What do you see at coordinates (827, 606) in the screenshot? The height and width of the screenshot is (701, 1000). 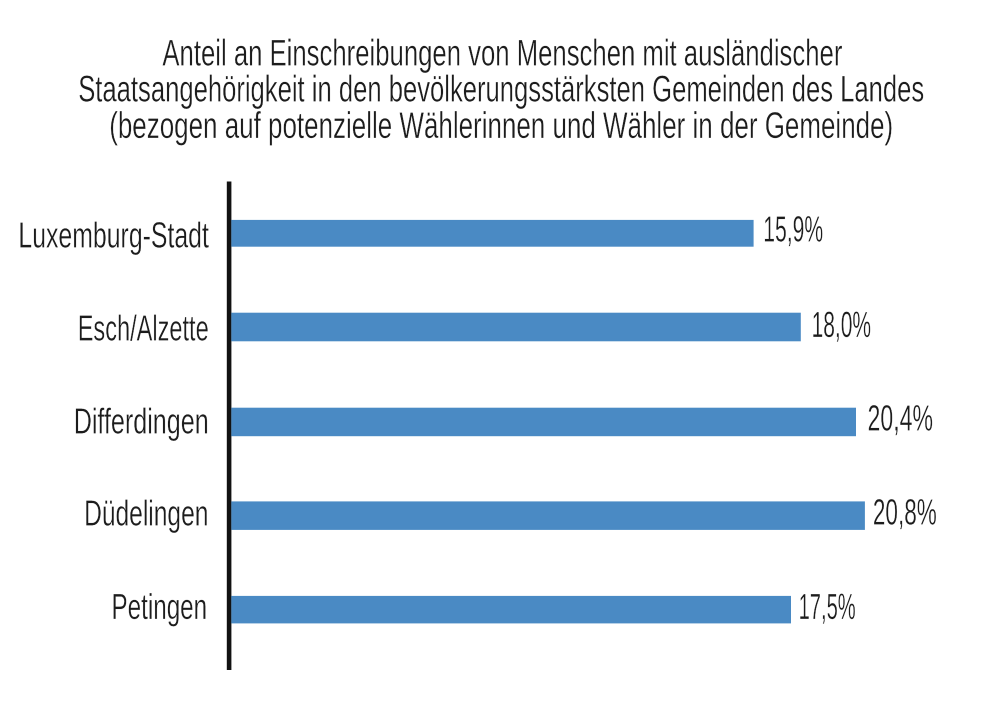 I see `svg-text: 17,5%` at bounding box center [827, 606].